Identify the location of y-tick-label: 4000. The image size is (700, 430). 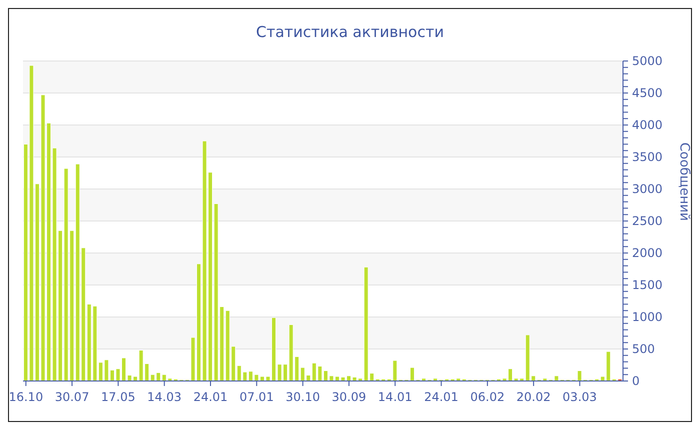
(647, 125).